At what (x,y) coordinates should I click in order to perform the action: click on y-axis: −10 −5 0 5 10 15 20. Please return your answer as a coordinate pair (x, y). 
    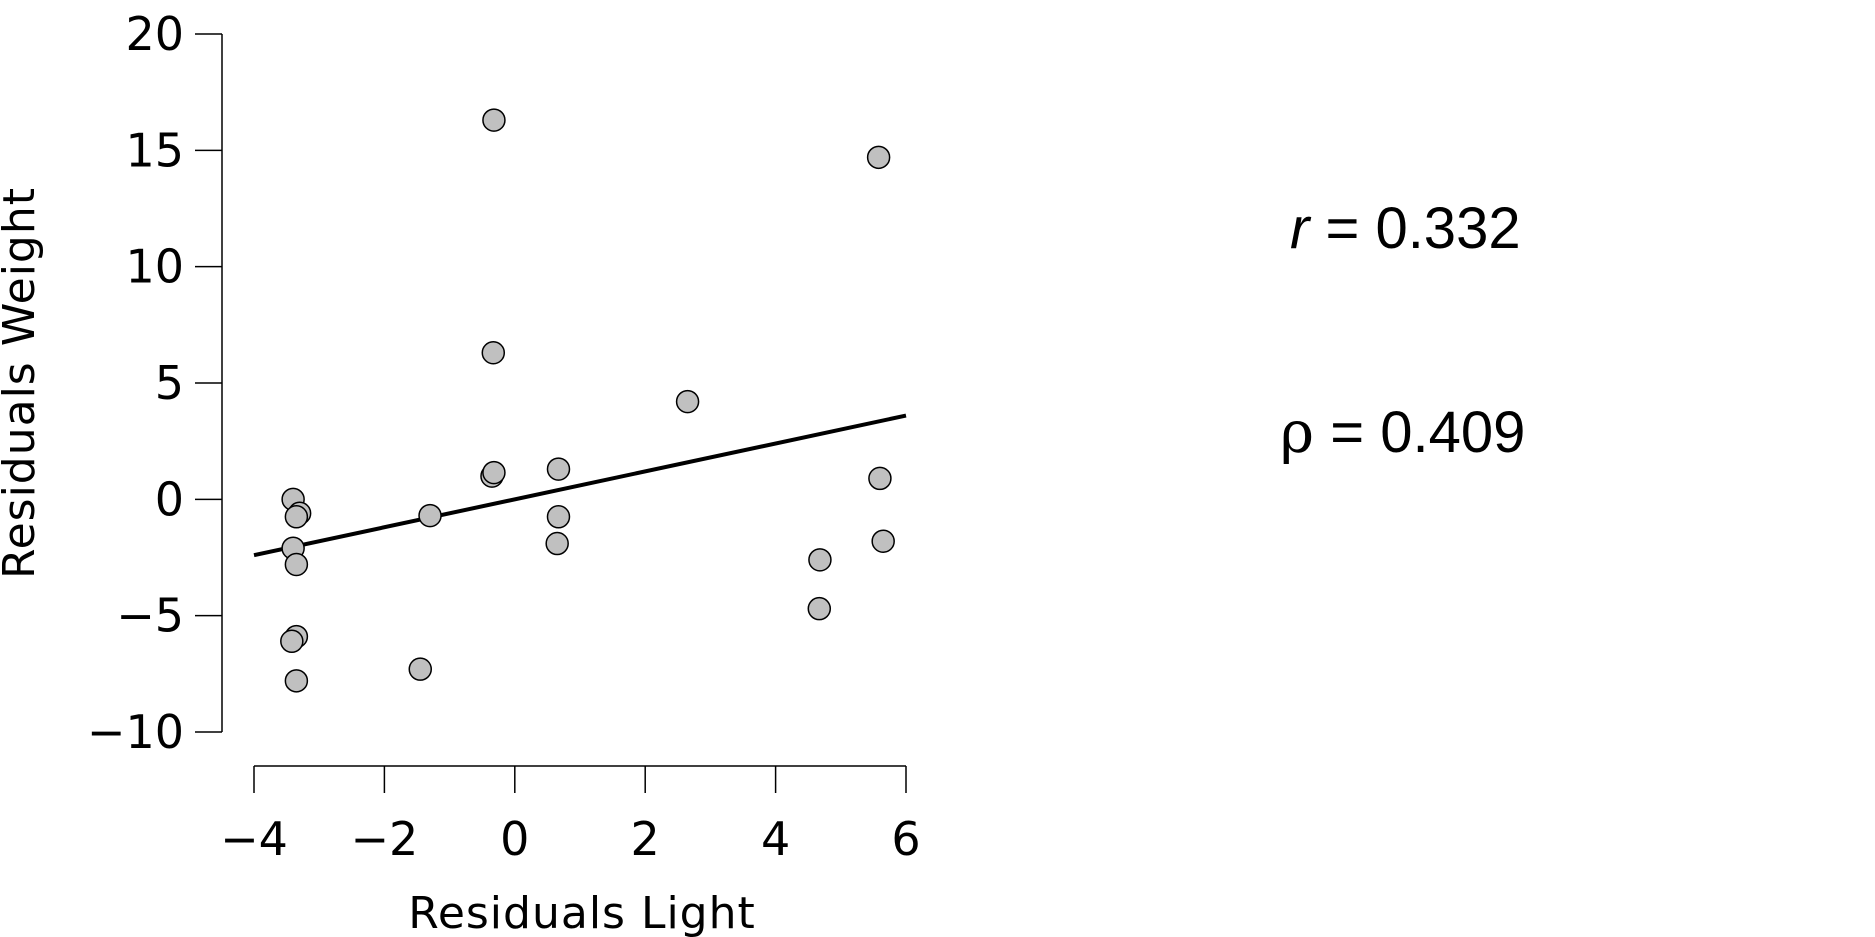
    Looking at the image, I should click on (155, 383).